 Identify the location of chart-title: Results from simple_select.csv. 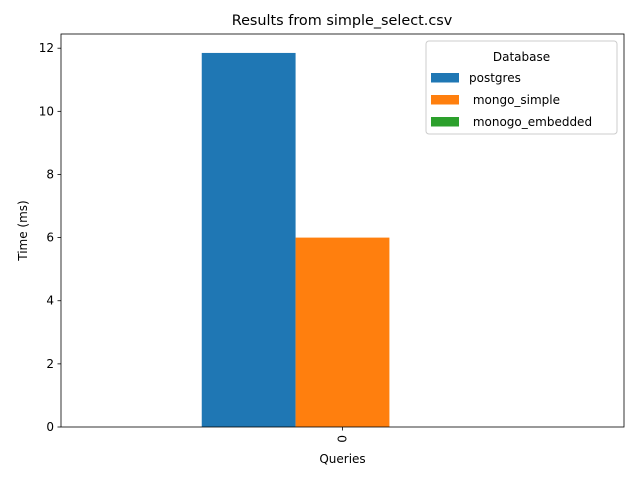
(342, 21).